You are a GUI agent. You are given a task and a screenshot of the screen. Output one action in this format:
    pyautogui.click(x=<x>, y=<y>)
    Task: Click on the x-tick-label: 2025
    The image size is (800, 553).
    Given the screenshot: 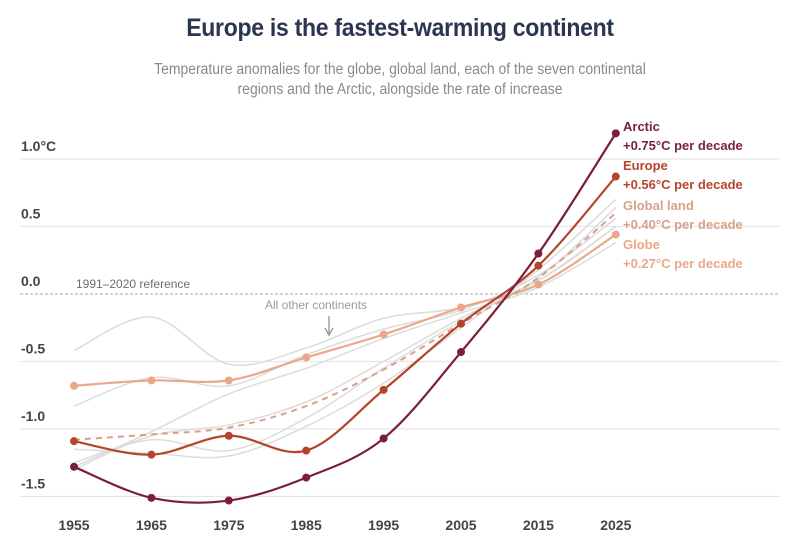 What is the action you would take?
    pyautogui.click(x=615, y=525)
    